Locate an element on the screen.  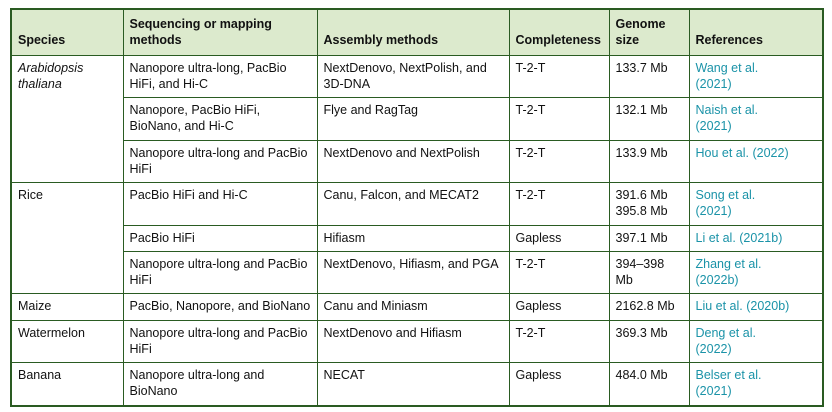
col-header-assembly-methods: Assembly methods is located at coordinates (413, 32).